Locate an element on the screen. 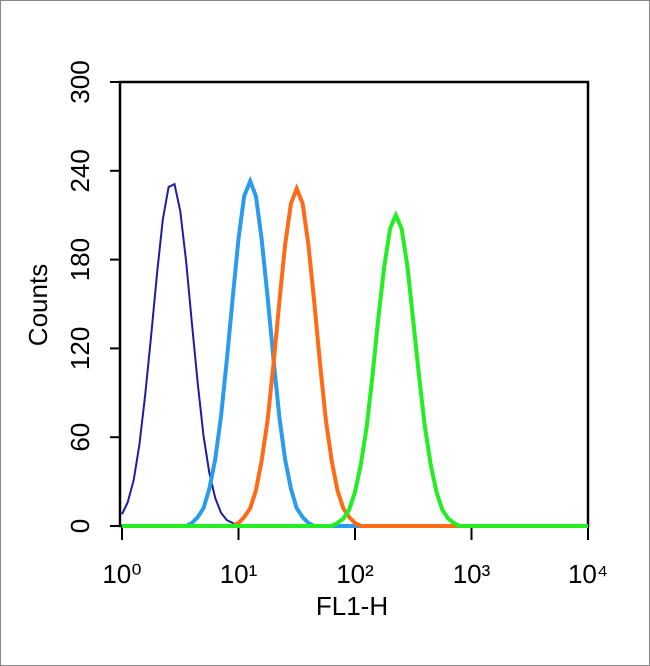 This screenshot has width=650, height=666. y-tick-label: 180 is located at coordinates (80, 259).